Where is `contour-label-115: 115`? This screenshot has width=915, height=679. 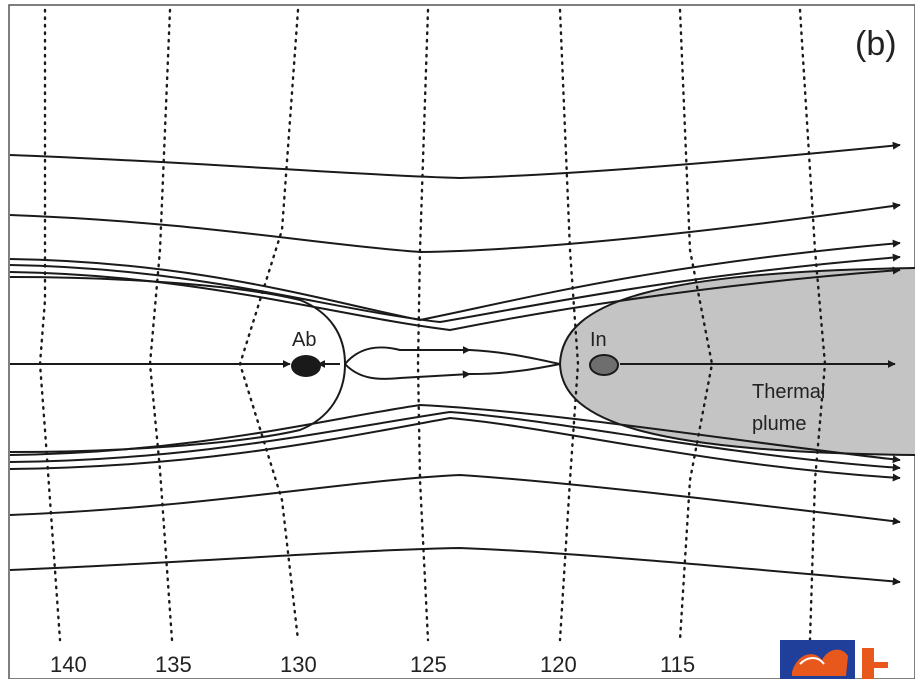 contour-label-115: 115 is located at coordinates (677, 664).